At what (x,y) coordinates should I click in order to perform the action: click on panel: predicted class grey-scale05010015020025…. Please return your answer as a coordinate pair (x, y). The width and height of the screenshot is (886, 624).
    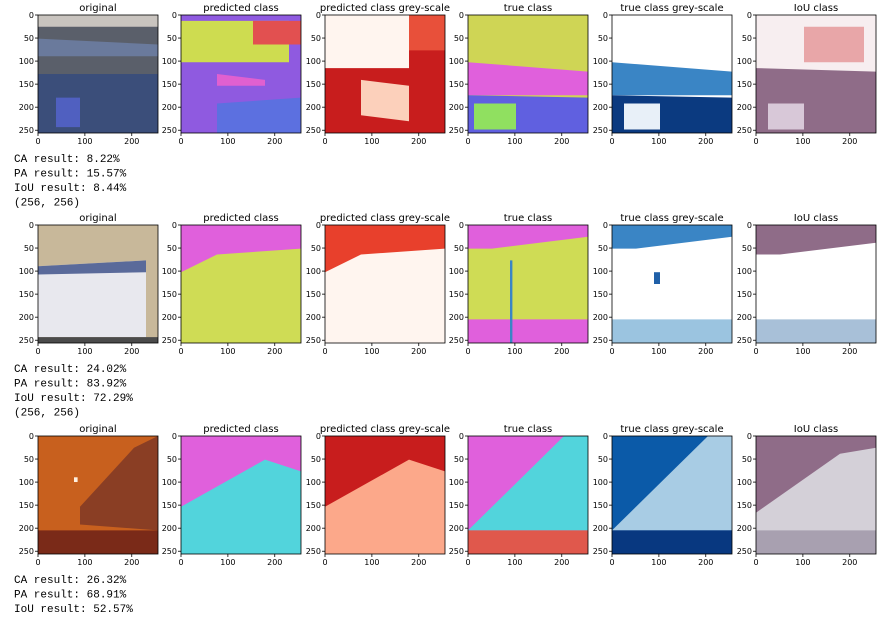
    Looking at the image, I should click on (378, 284).